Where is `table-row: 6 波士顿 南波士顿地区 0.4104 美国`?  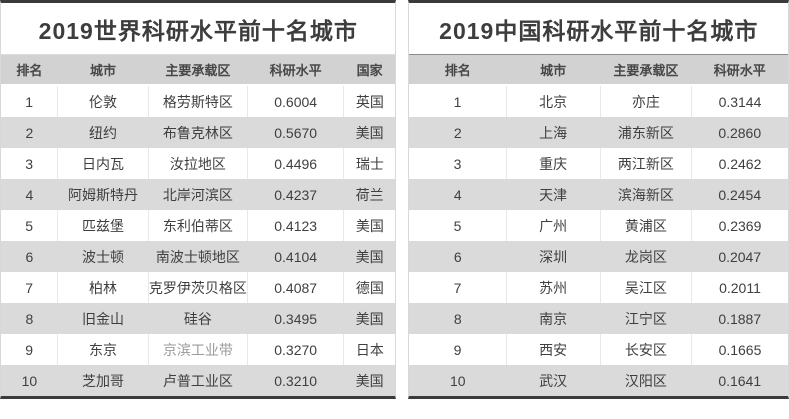 table-row: 6 波士顿 南波士顿地区 0.4104 美国 is located at coordinates (198, 256).